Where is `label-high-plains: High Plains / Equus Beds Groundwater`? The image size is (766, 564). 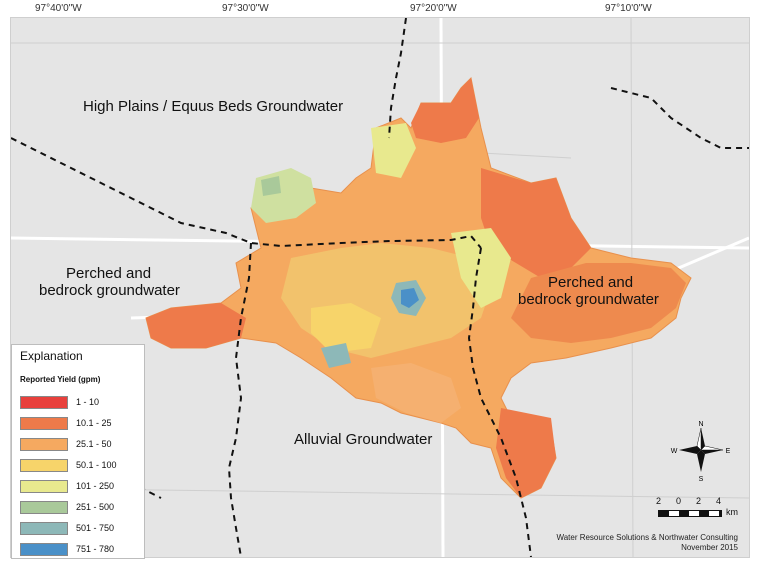 label-high-plains: High Plains / Equus Beds Groundwater is located at coordinates (213, 106).